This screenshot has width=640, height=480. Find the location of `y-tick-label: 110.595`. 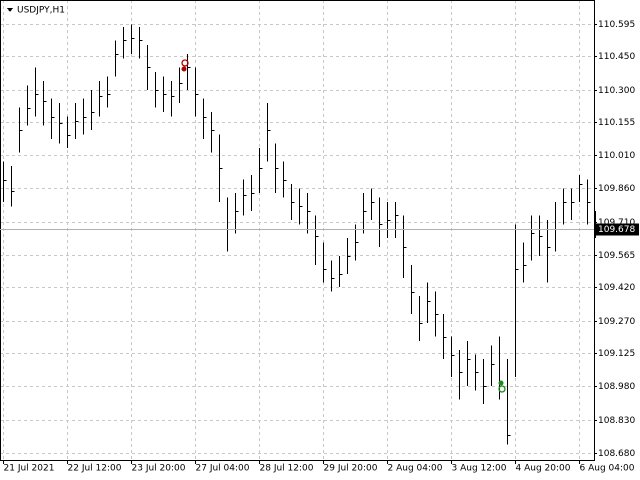

y-tick-label: 110.595 is located at coordinates (616, 25).